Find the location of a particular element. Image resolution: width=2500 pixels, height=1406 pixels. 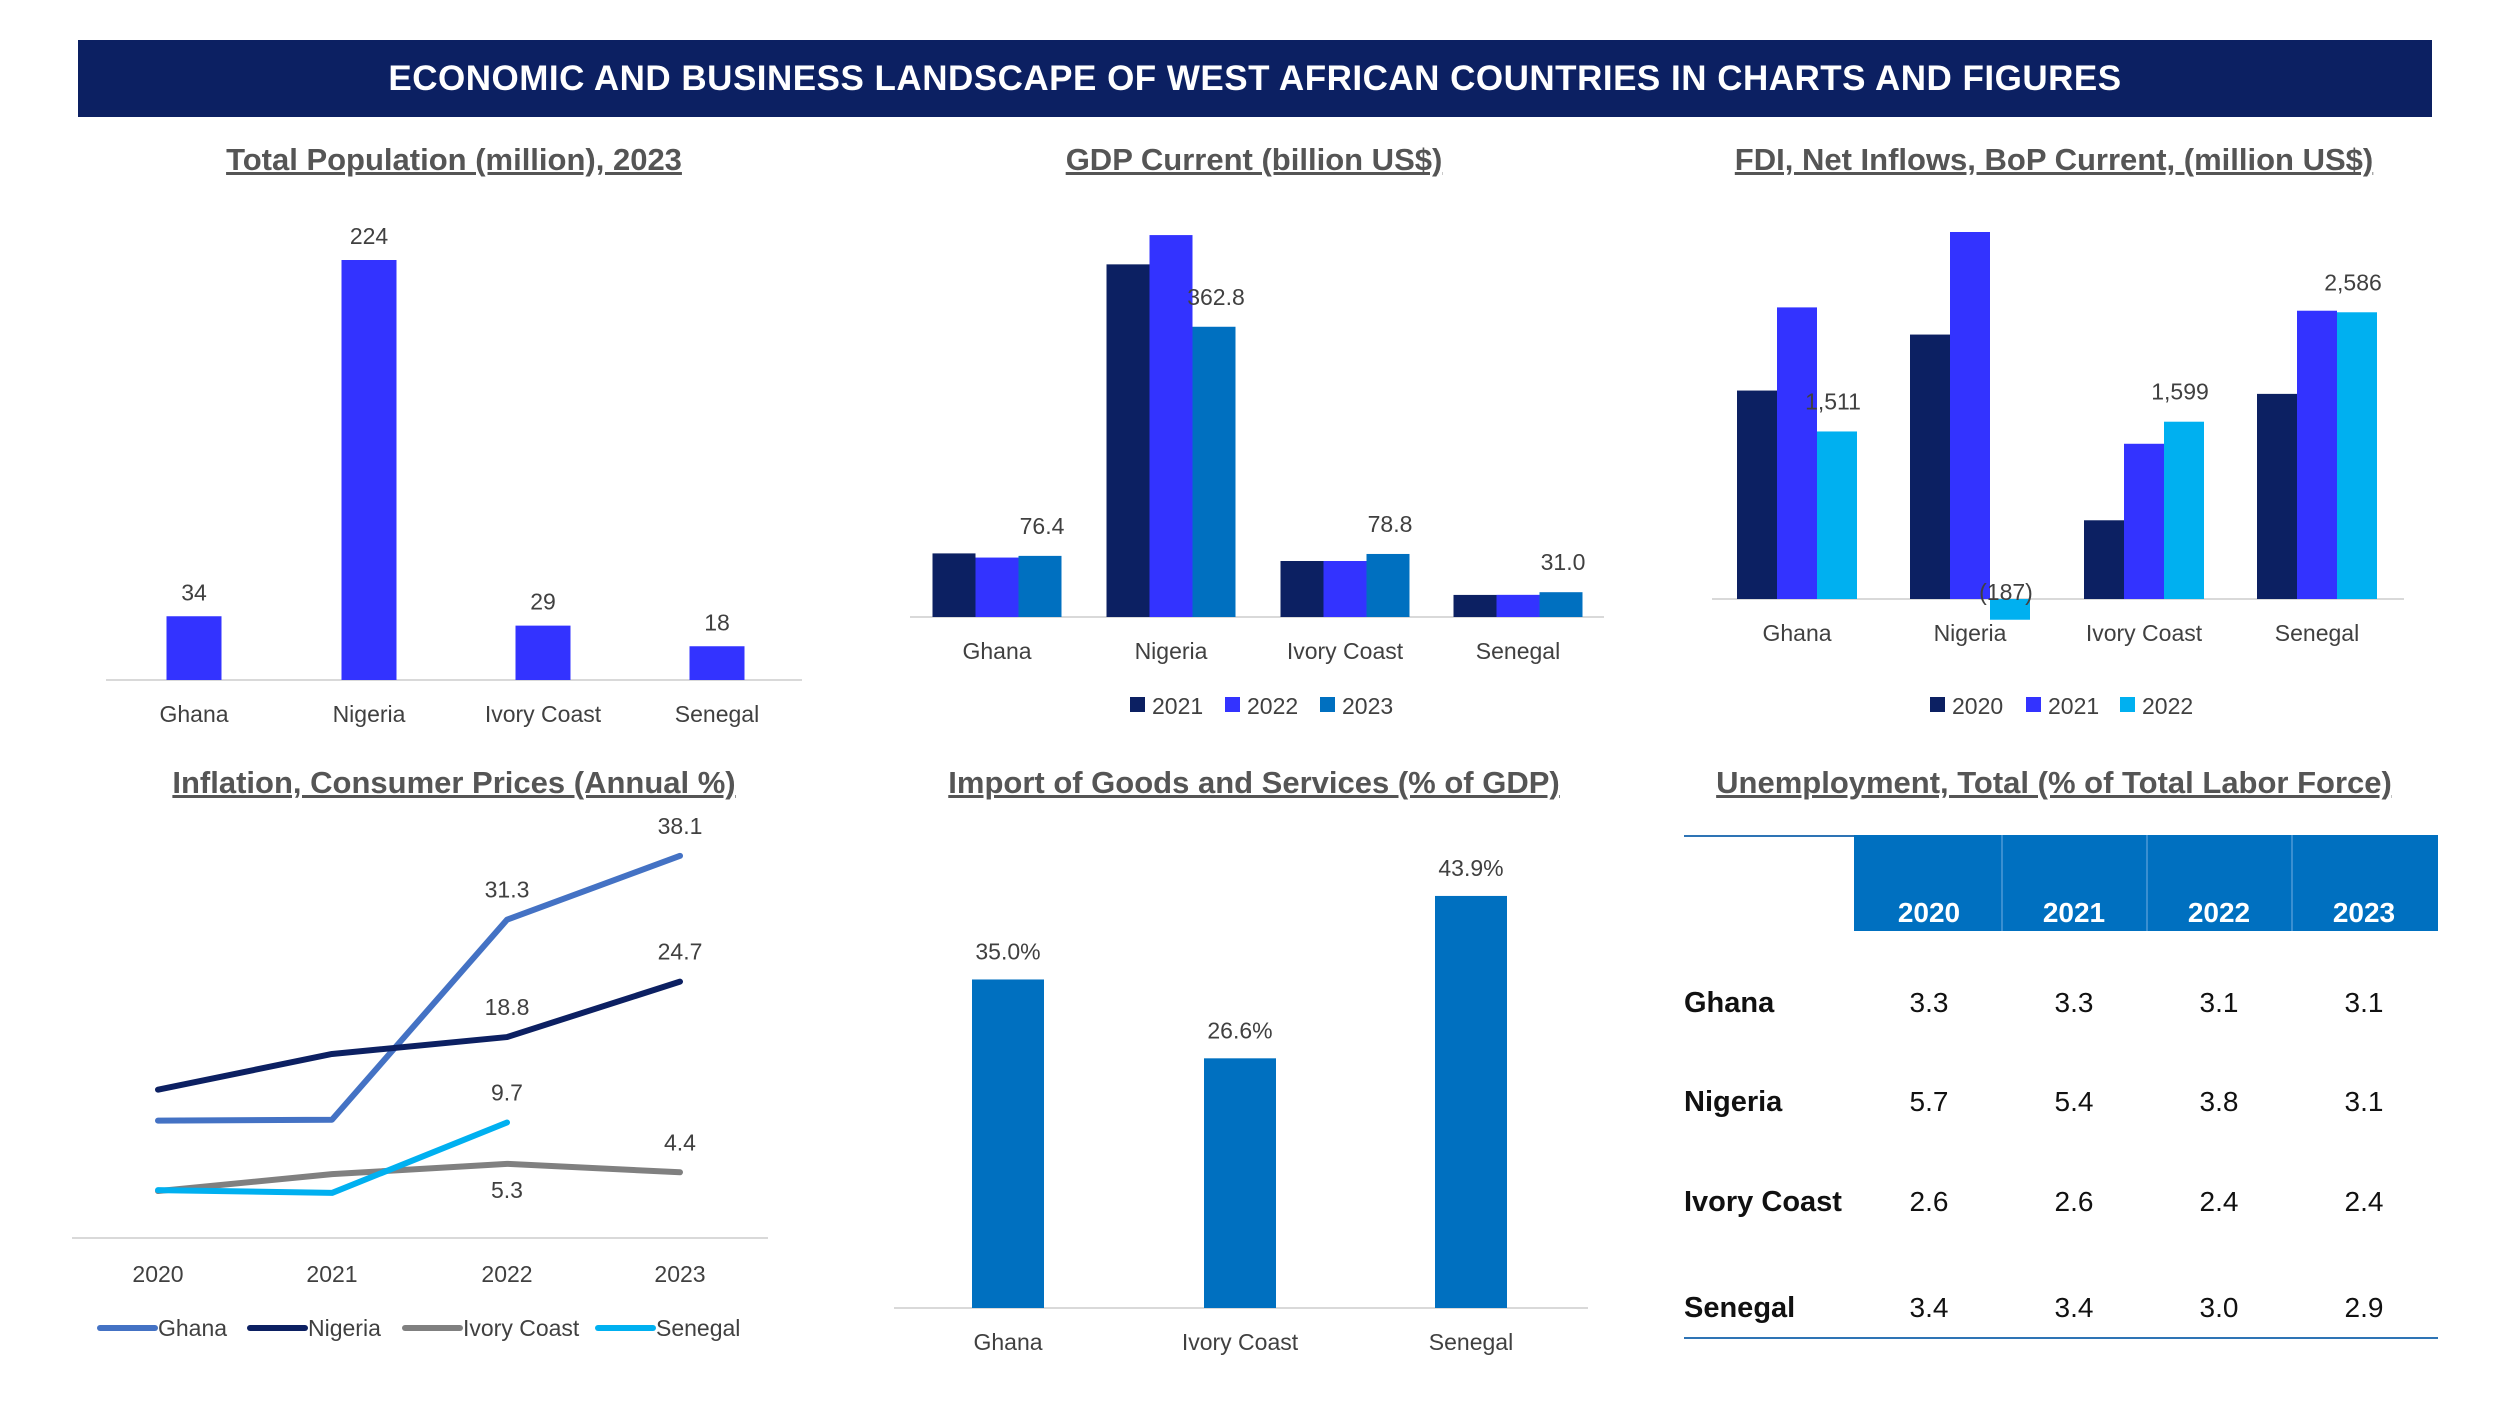

gdp-bar-2022-ghana is located at coordinates (997, 587).